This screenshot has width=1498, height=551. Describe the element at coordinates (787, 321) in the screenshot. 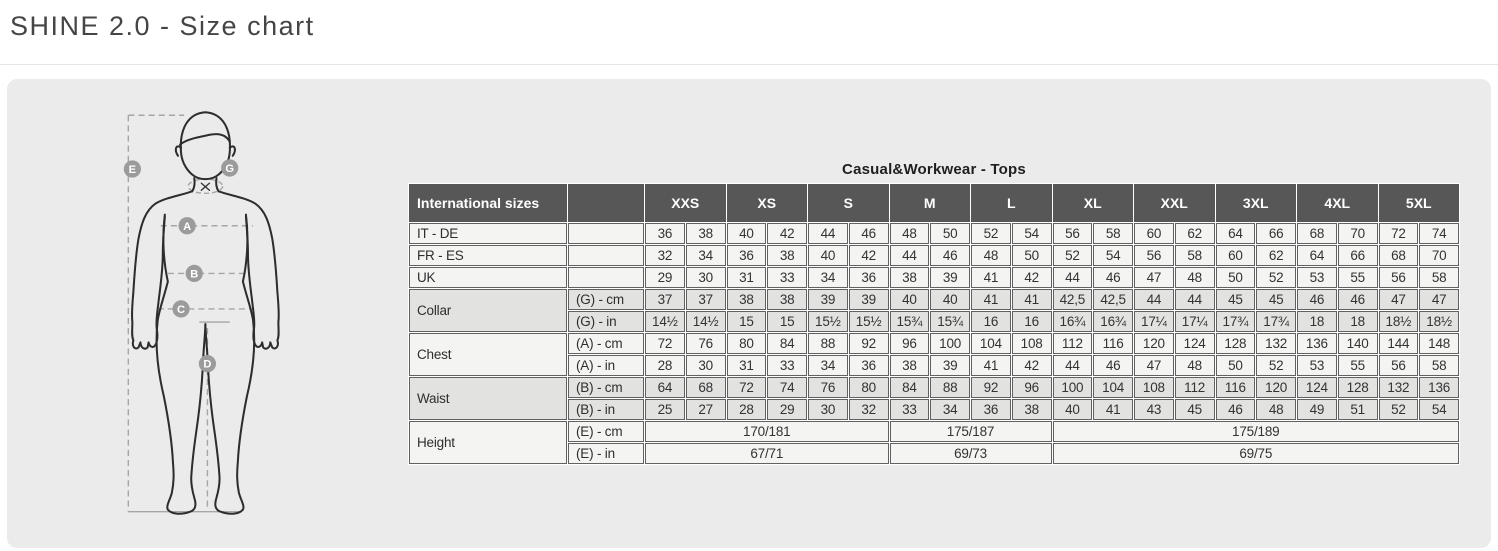

I see `value-cell: 15` at that location.